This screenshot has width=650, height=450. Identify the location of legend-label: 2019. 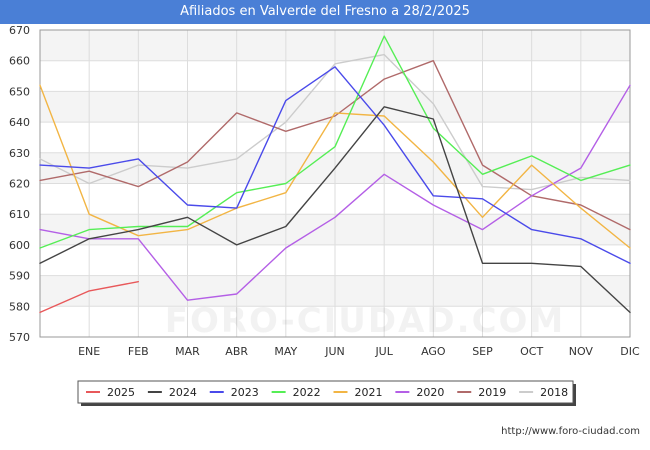
(492, 392).